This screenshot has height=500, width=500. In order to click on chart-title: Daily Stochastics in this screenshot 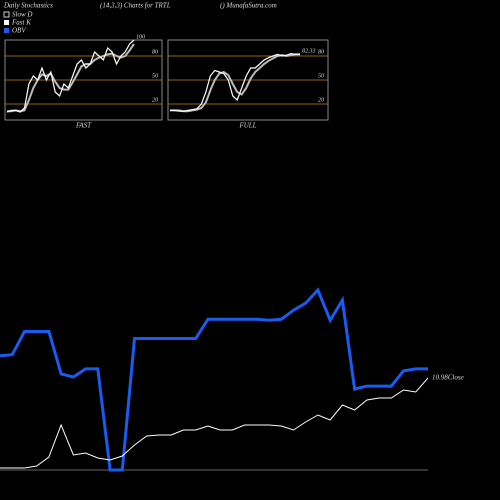, I will do `click(28, 6)`.